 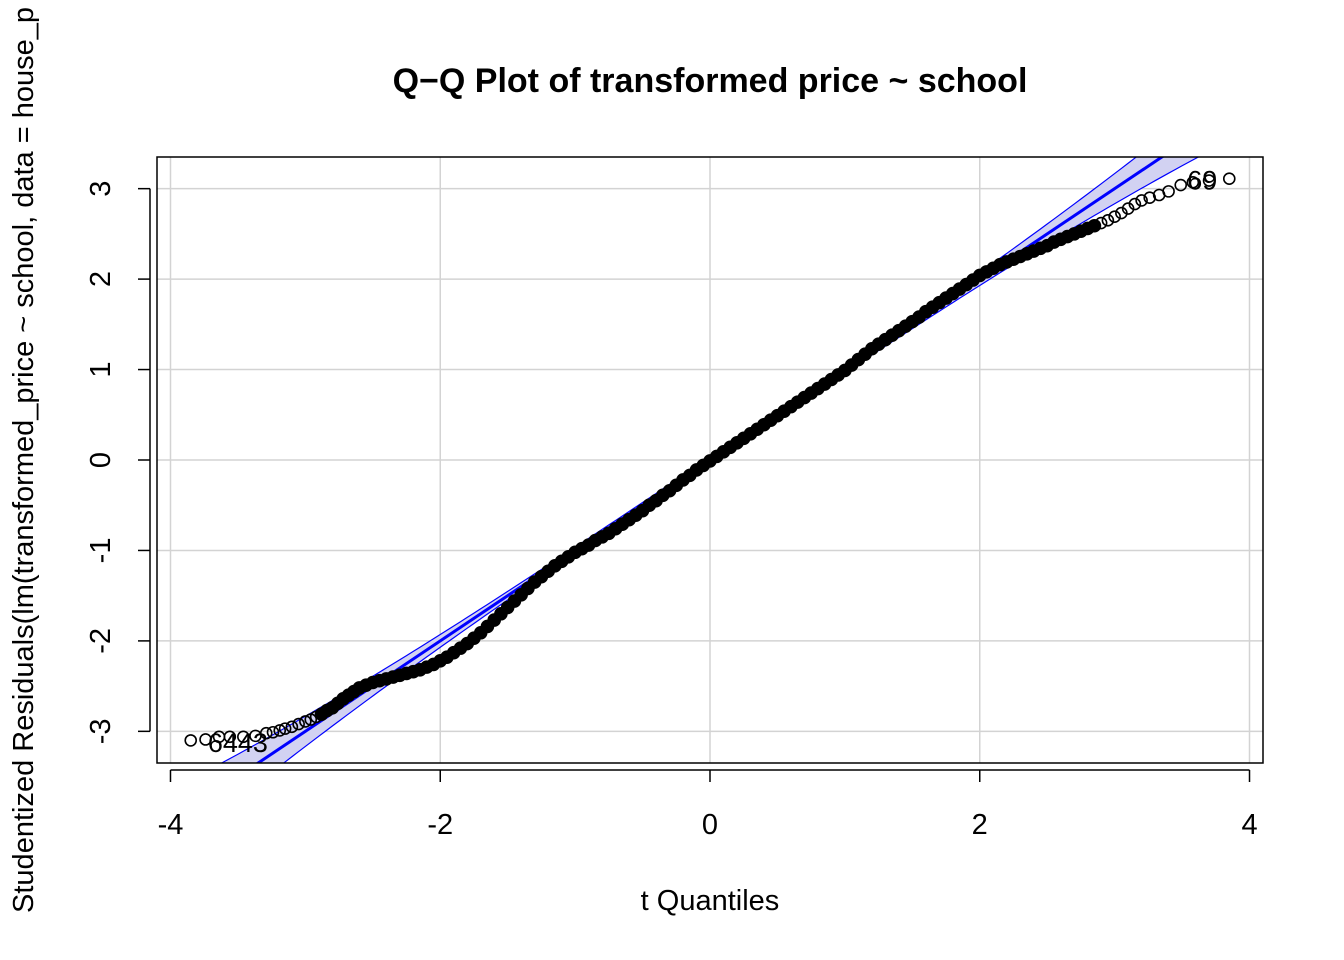 What do you see at coordinates (710, 901) in the screenshot?
I see `x-axis-label: t Quantiles` at bounding box center [710, 901].